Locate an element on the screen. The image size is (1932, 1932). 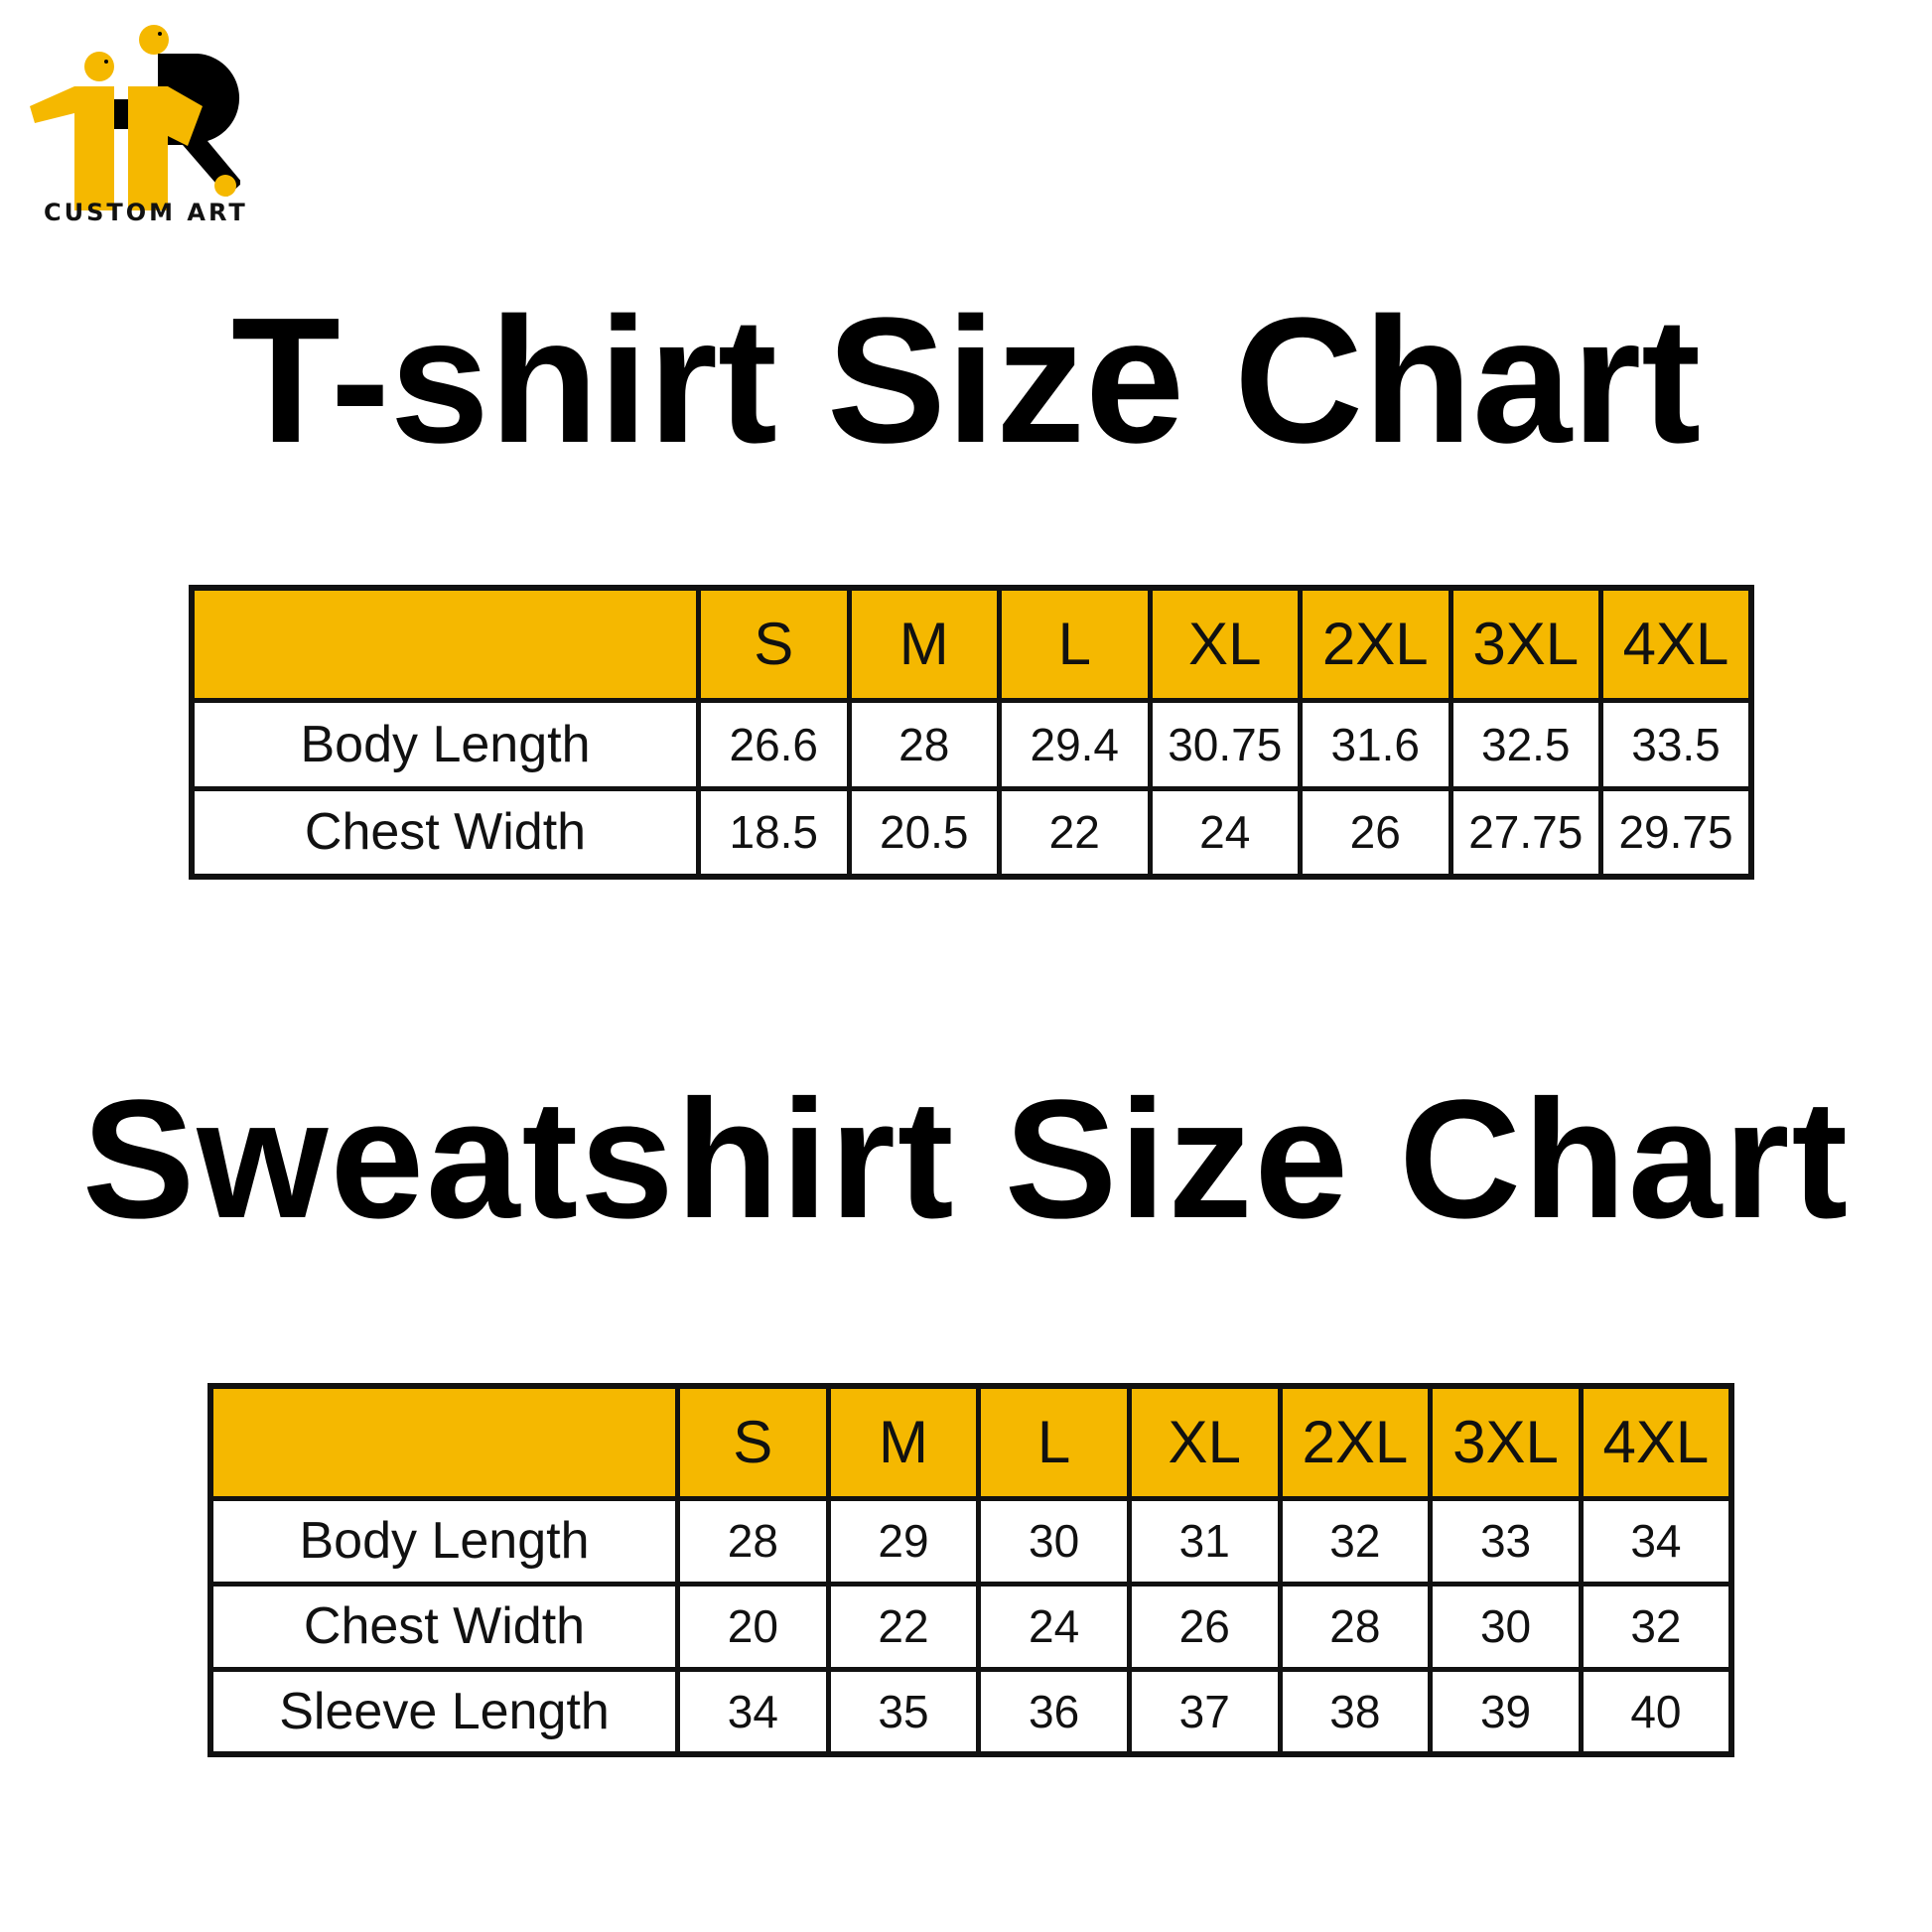
cell: 31 is located at coordinates (1204, 1541).